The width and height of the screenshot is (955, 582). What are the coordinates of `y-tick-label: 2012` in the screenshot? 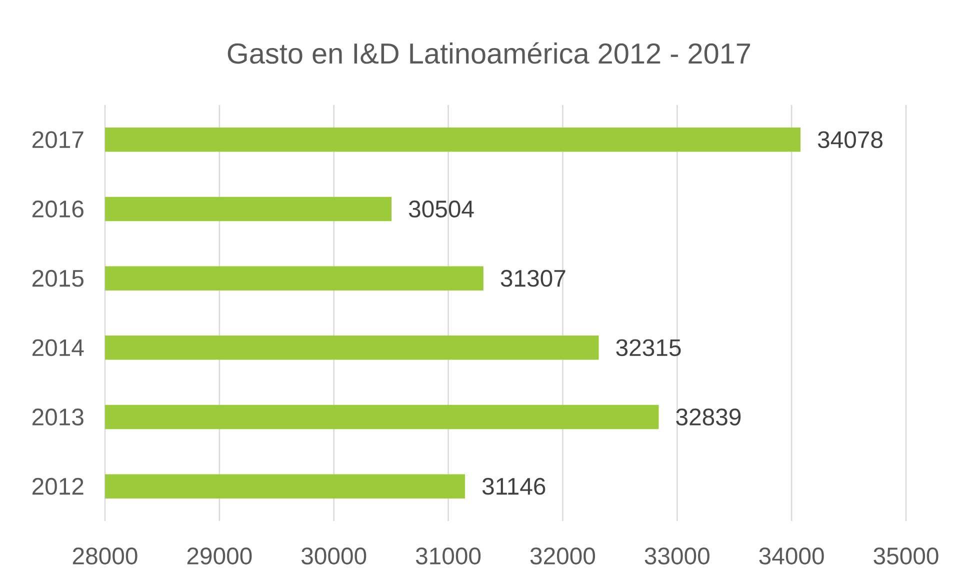 It's located at (58, 486).